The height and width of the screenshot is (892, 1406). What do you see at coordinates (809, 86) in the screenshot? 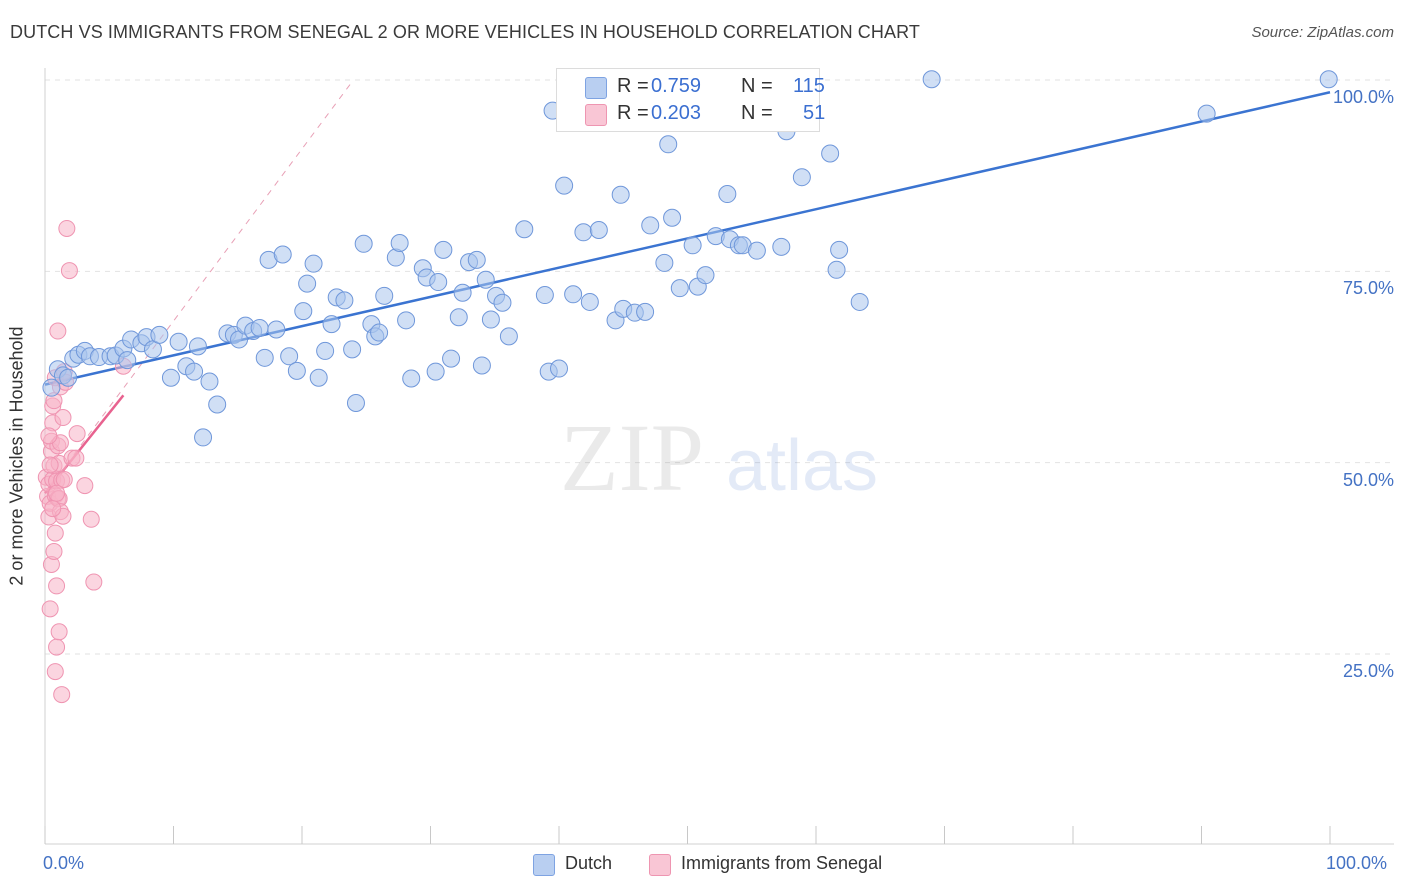
I see `n-value: 115` at bounding box center [809, 86].